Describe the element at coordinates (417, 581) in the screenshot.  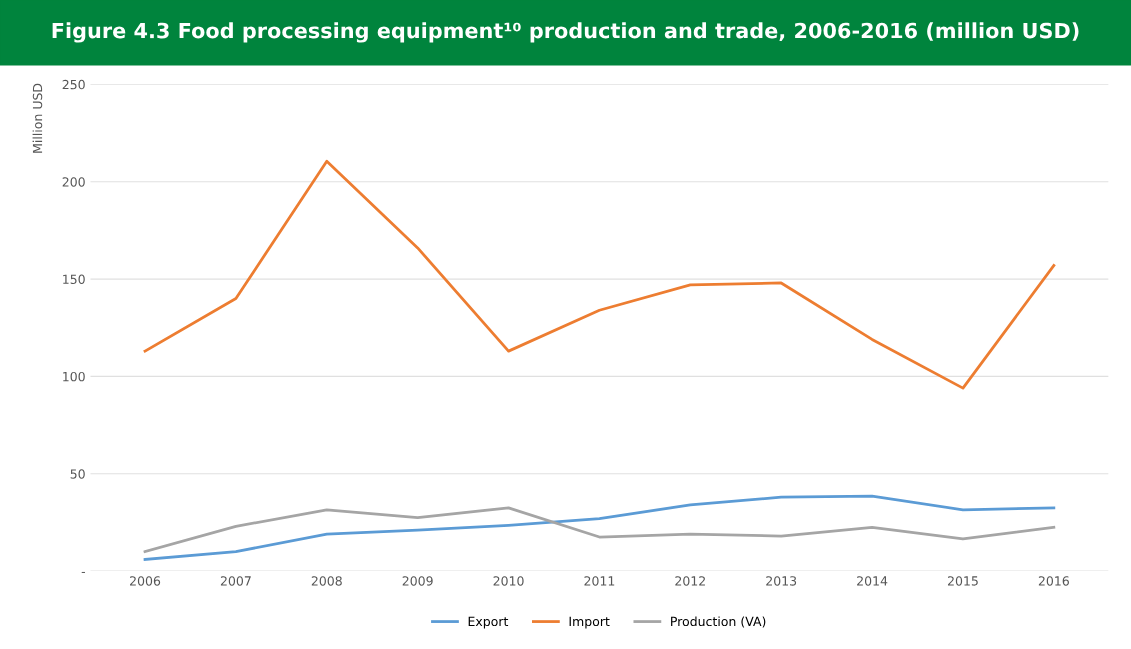
I see `x-tick-label: 2009` at that location.